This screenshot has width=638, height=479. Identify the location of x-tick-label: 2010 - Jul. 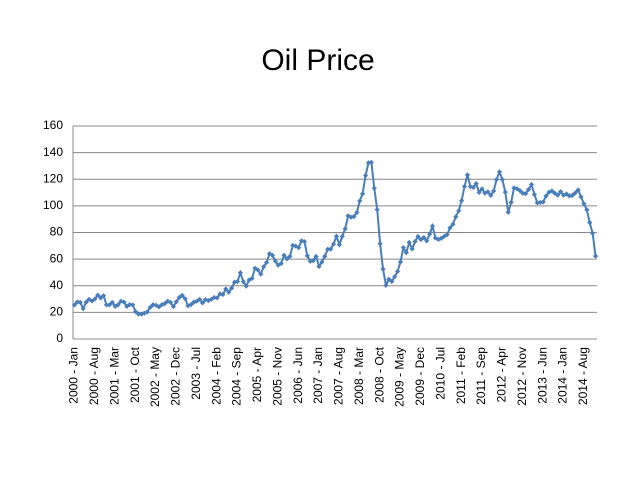
(440, 373).